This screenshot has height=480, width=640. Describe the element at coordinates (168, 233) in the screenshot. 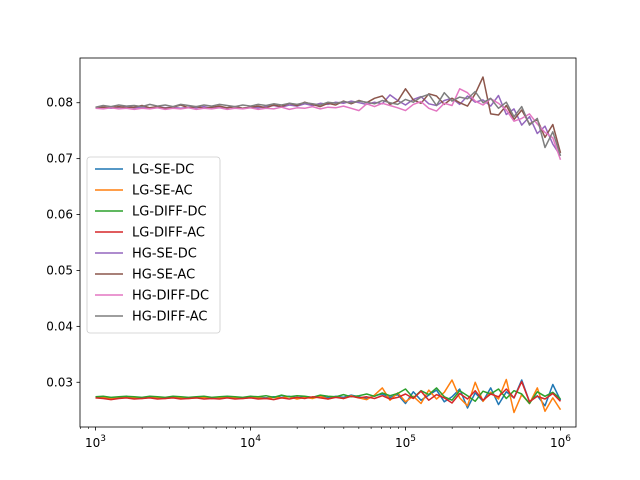

I see `legend-label: LG-DIFF-AC` at that location.